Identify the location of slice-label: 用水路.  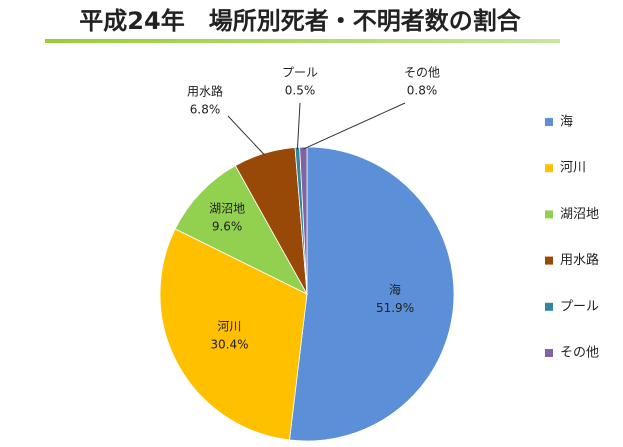
(205, 91).